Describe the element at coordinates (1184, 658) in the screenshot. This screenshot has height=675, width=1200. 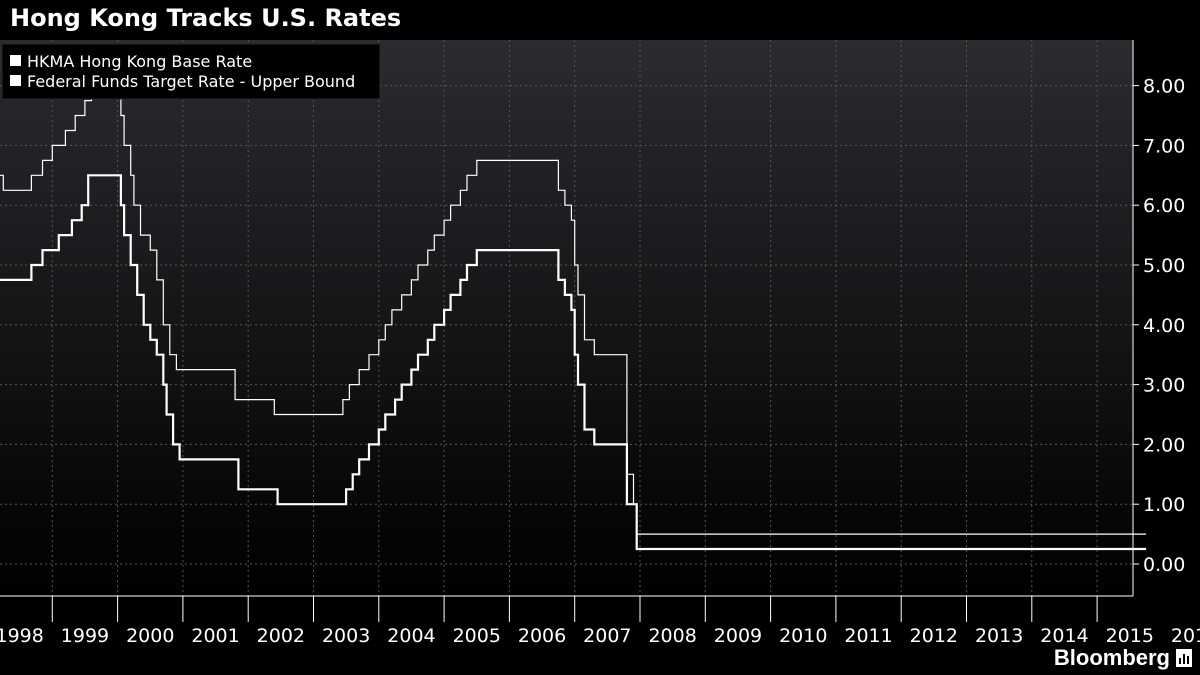
I see `bars-icon` at that location.